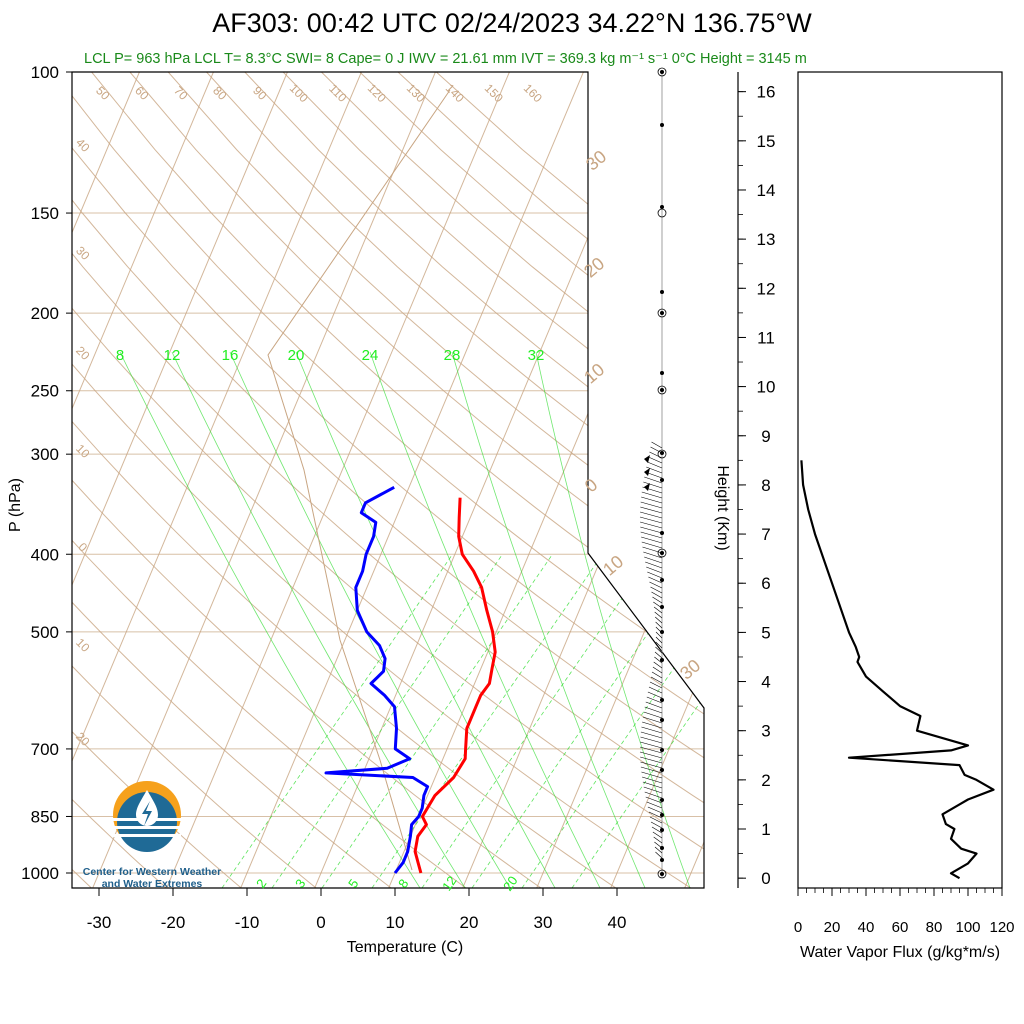 This screenshot has width=1024, height=1024. Describe the element at coordinates (897, 670) in the screenshot. I see `flux-profile` at that location.